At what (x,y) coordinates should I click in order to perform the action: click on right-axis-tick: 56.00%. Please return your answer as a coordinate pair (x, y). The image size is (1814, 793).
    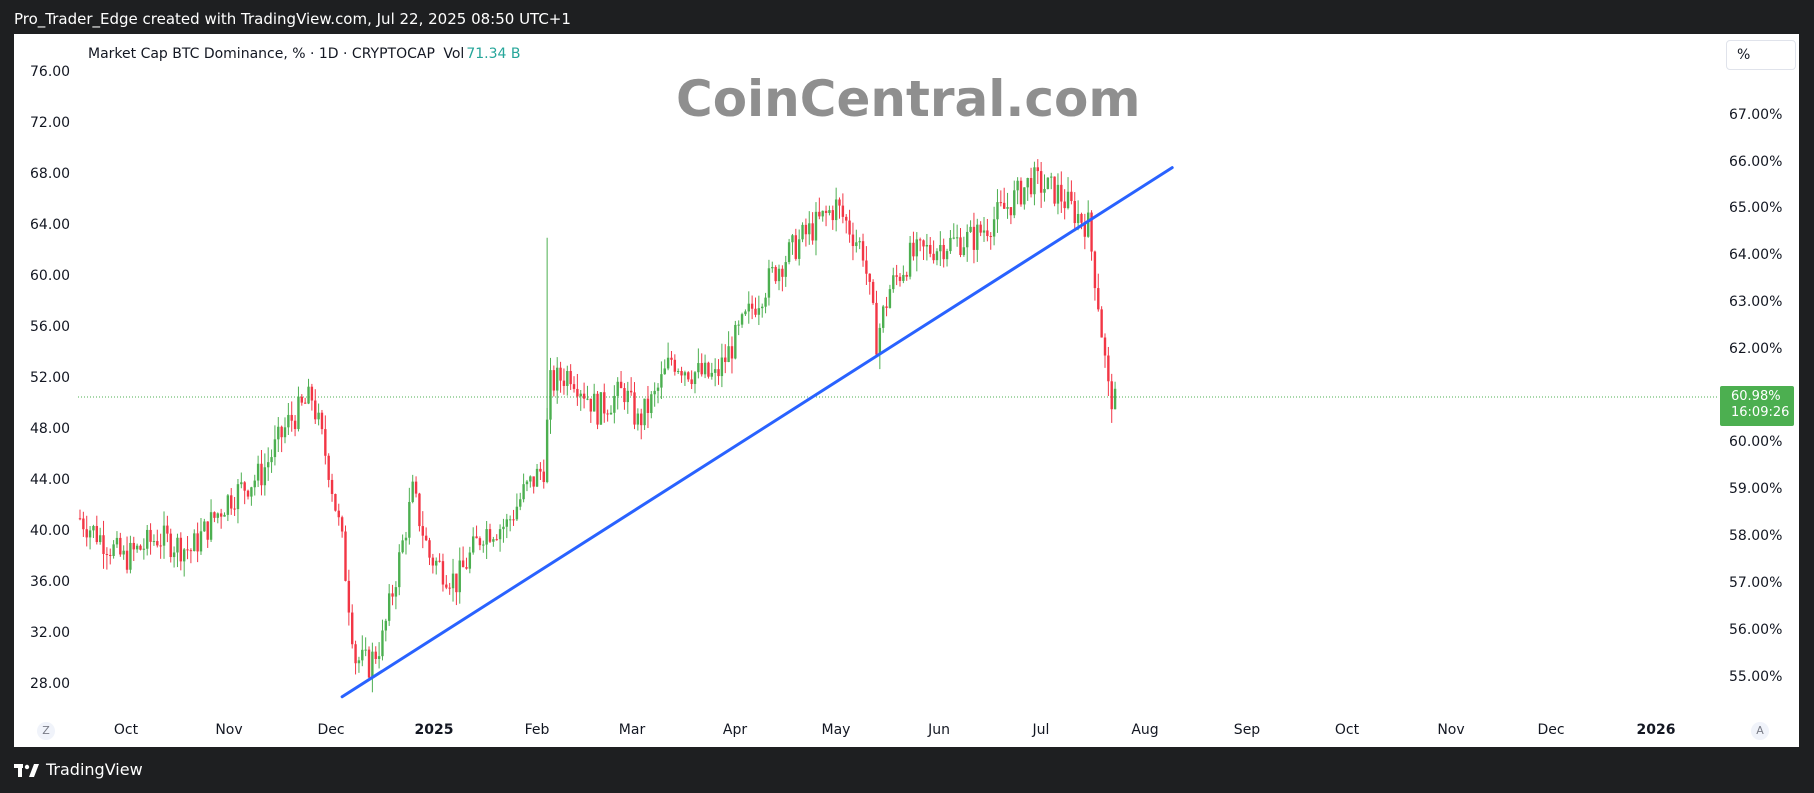
    Looking at the image, I should click on (1756, 630).